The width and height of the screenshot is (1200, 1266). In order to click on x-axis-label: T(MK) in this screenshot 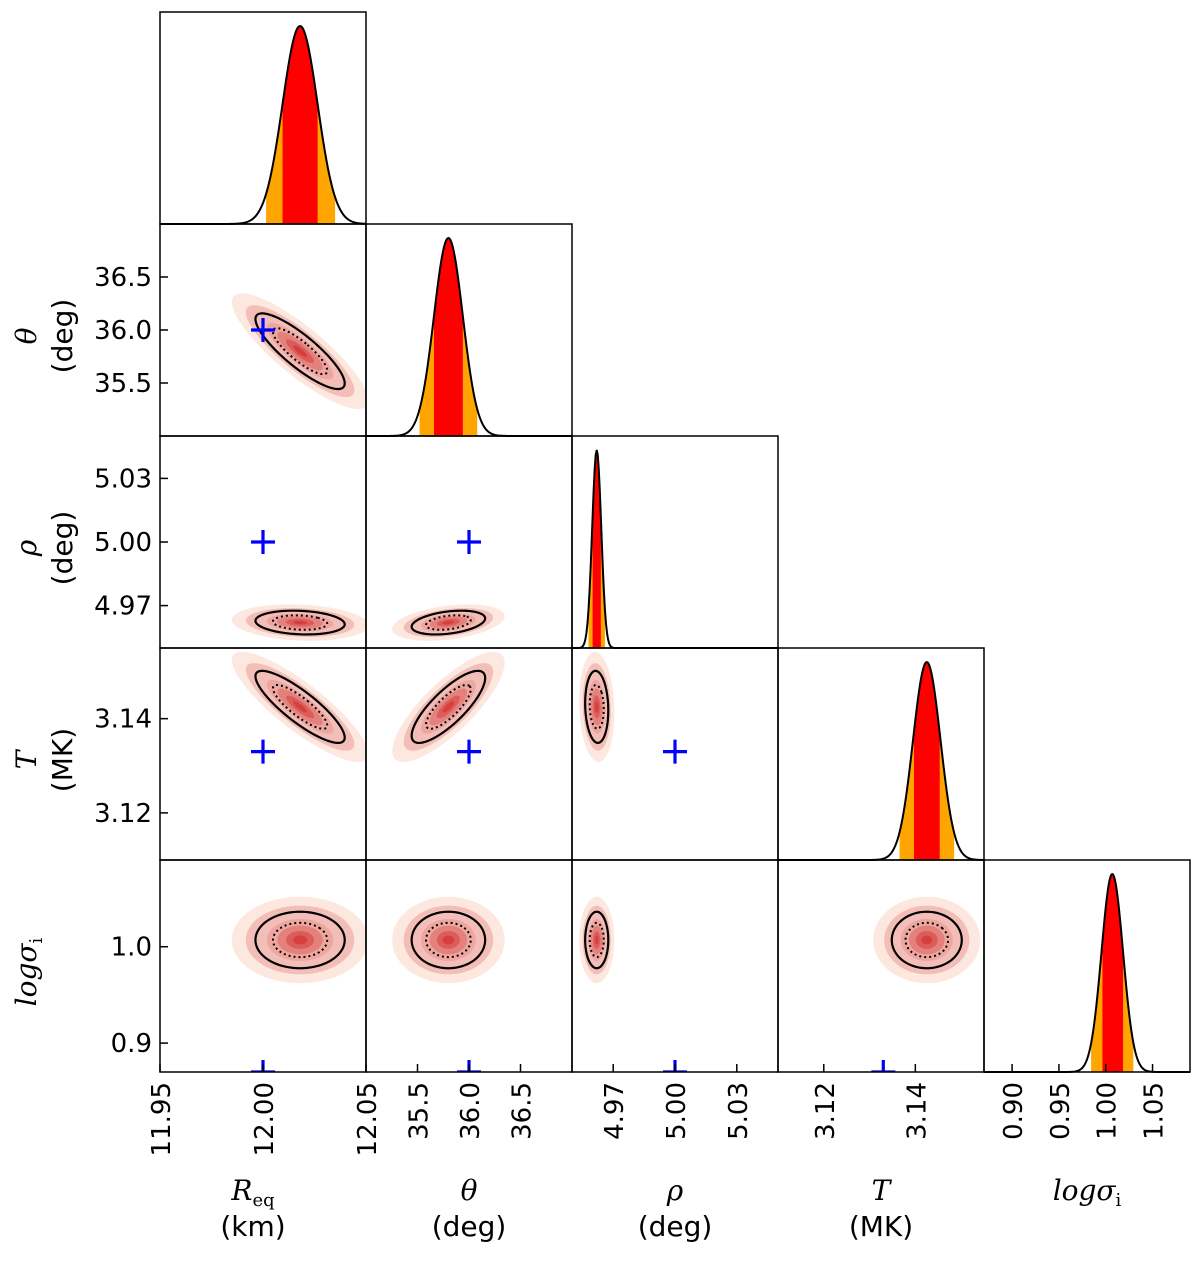, I will do `click(881, 1208)`.